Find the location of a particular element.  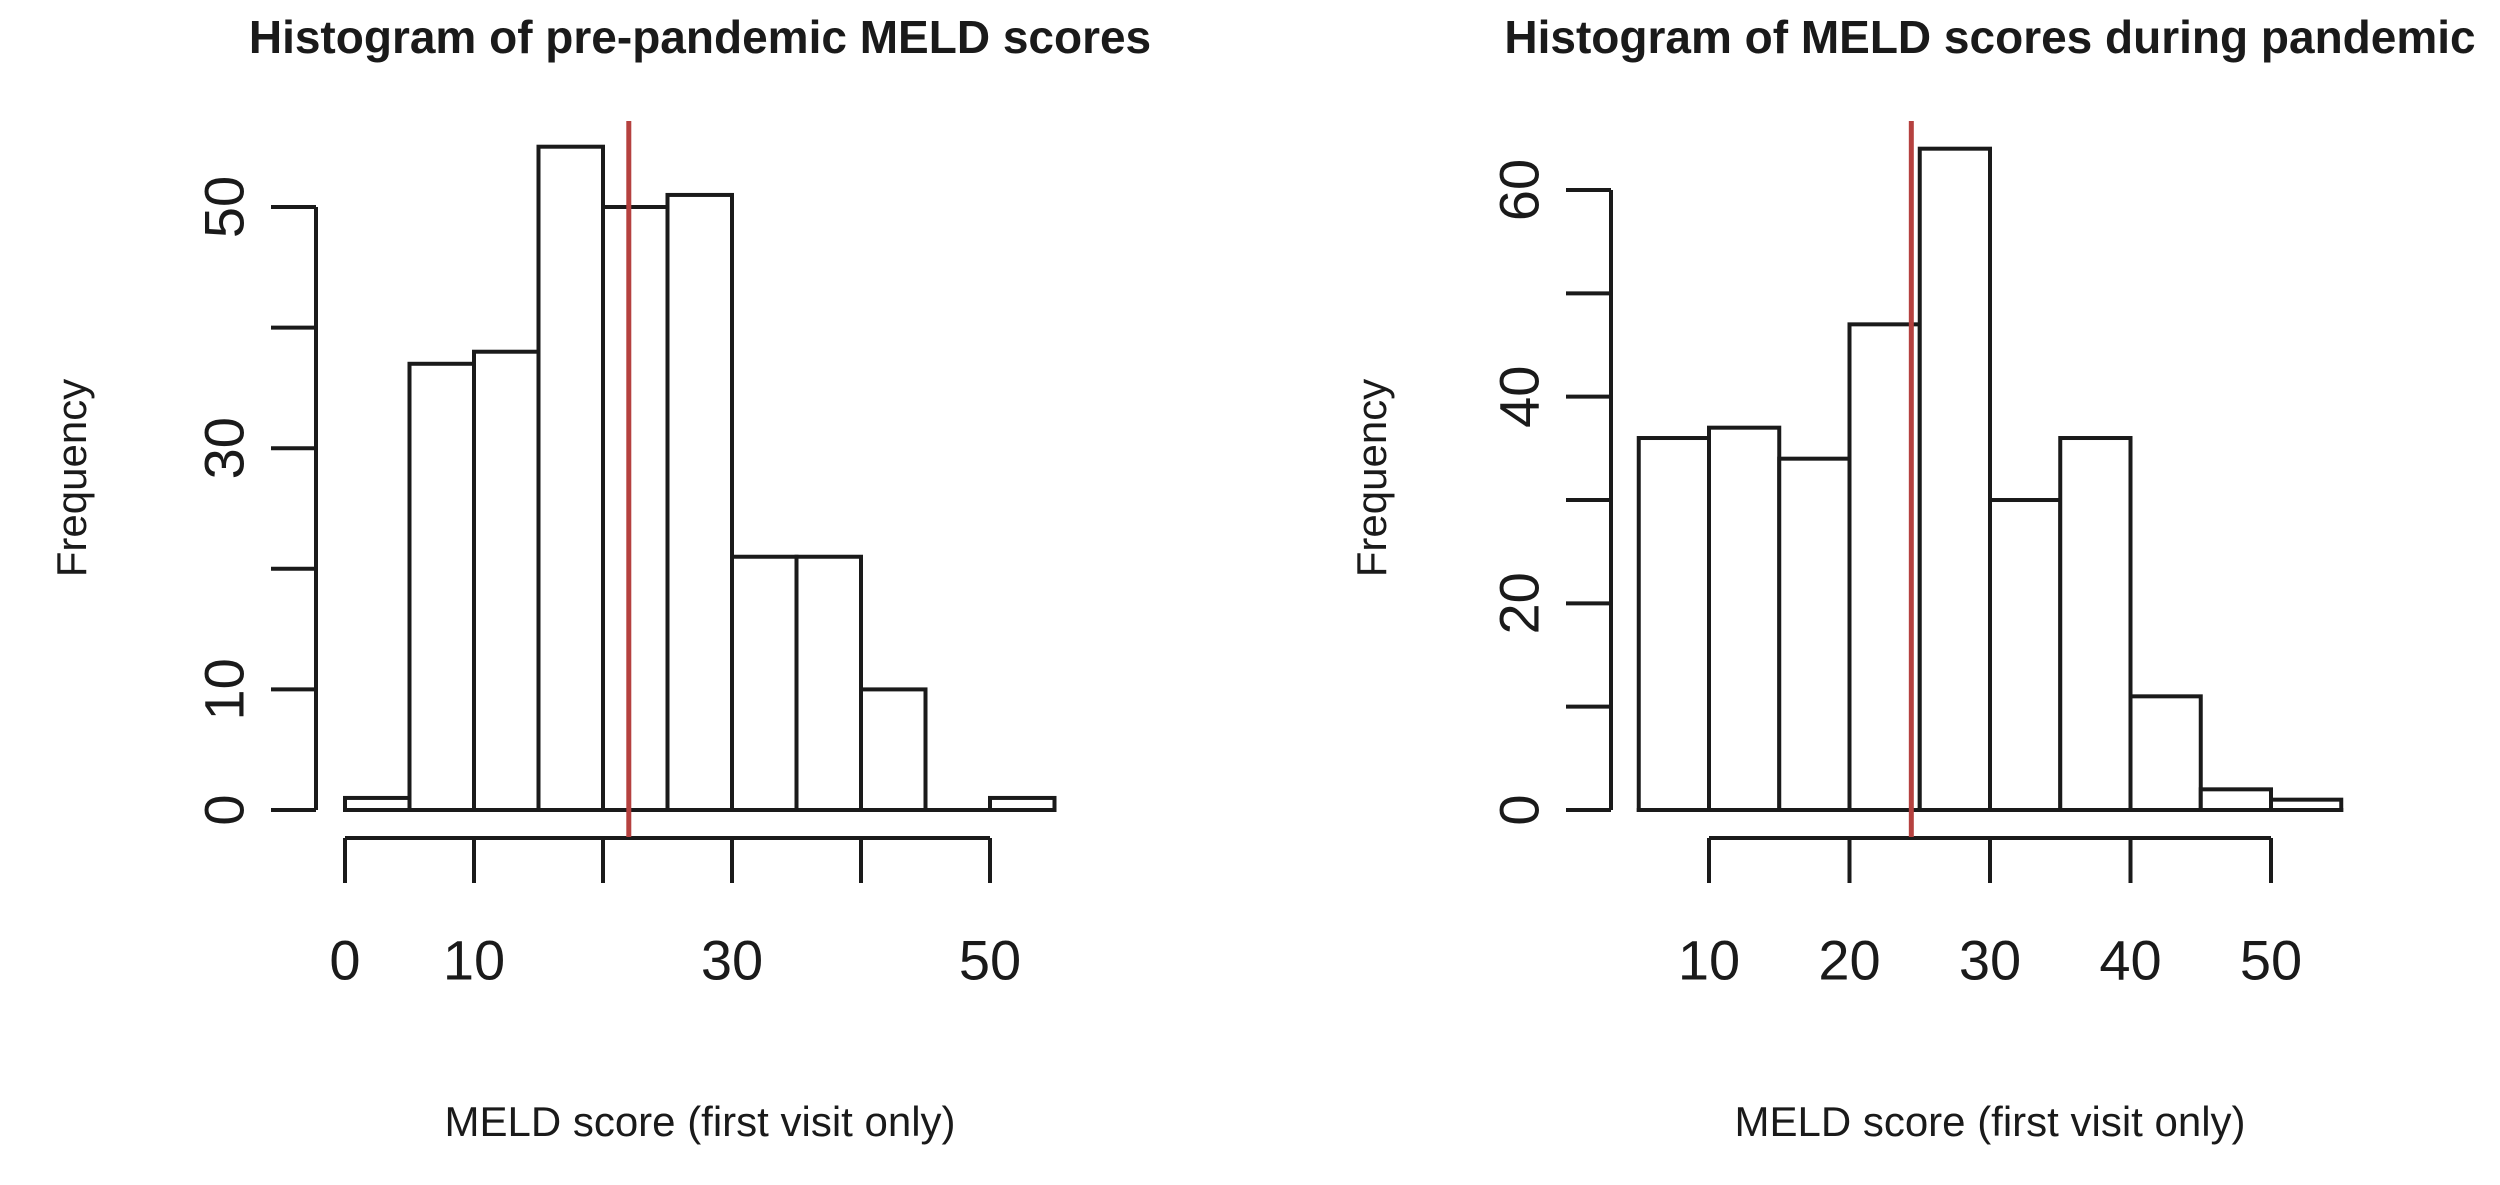

left-chart-title: Histogram of pre-pandemic MELD scores is located at coordinates (700, 37).